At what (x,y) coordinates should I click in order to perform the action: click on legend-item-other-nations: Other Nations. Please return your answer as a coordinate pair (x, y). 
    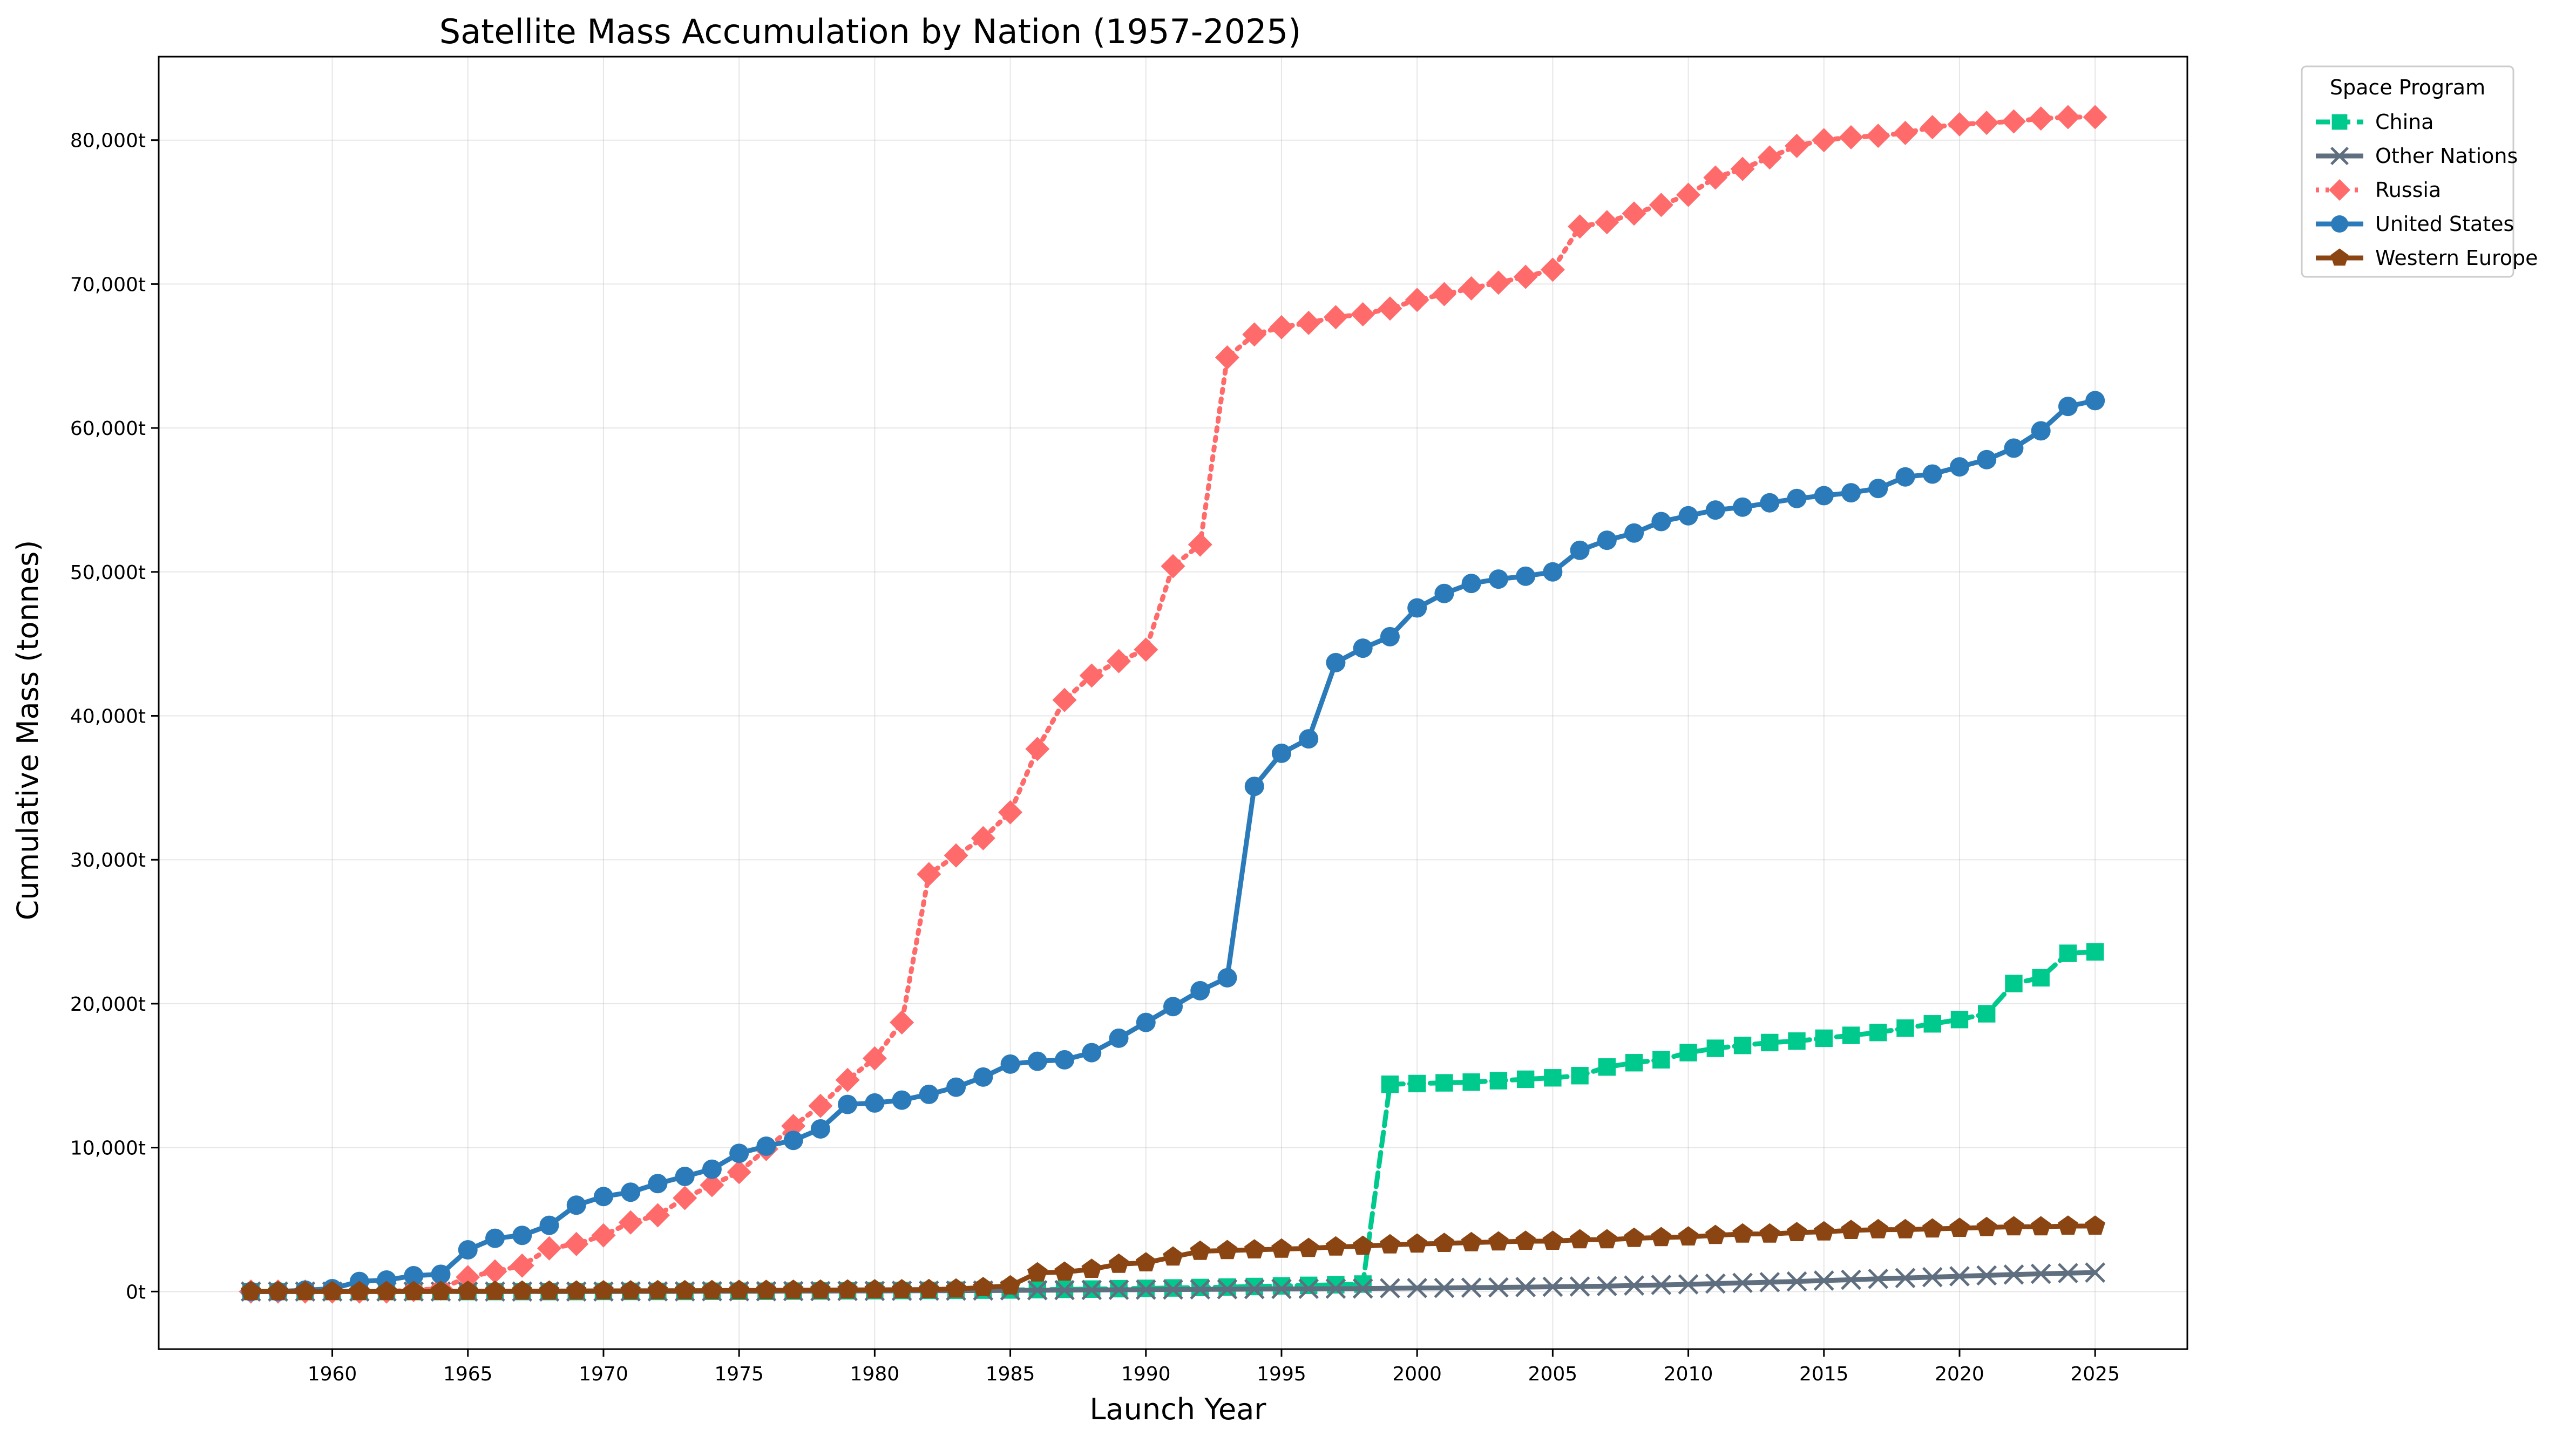
    Looking at the image, I should click on (2417, 156).